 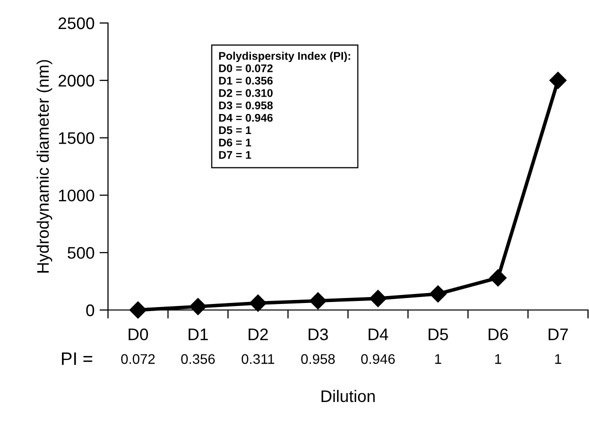 What do you see at coordinates (90, 310) in the screenshot?
I see `y-tick-label: 0` at bounding box center [90, 310].